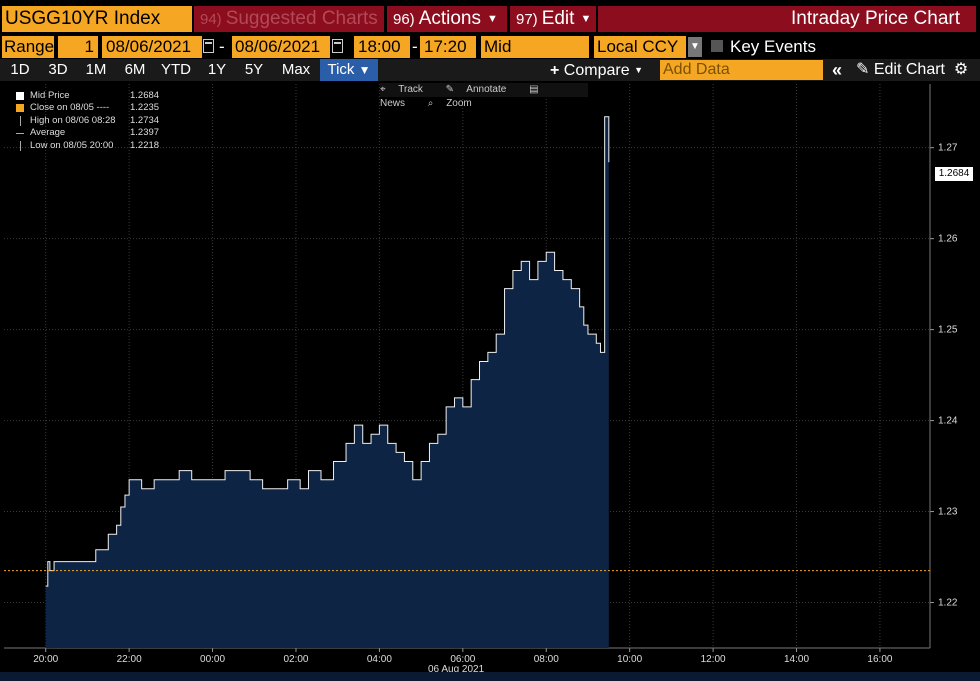 This screenshot has width=980, height=681. I want to click on tab-label: Actions, so click(449, 18).